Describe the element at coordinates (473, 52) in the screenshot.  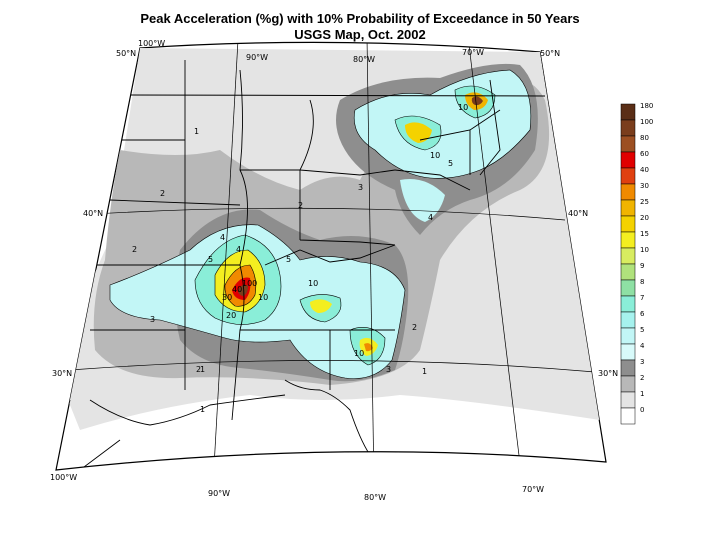
I see `label-lon-top-70: 70°W` at that location.